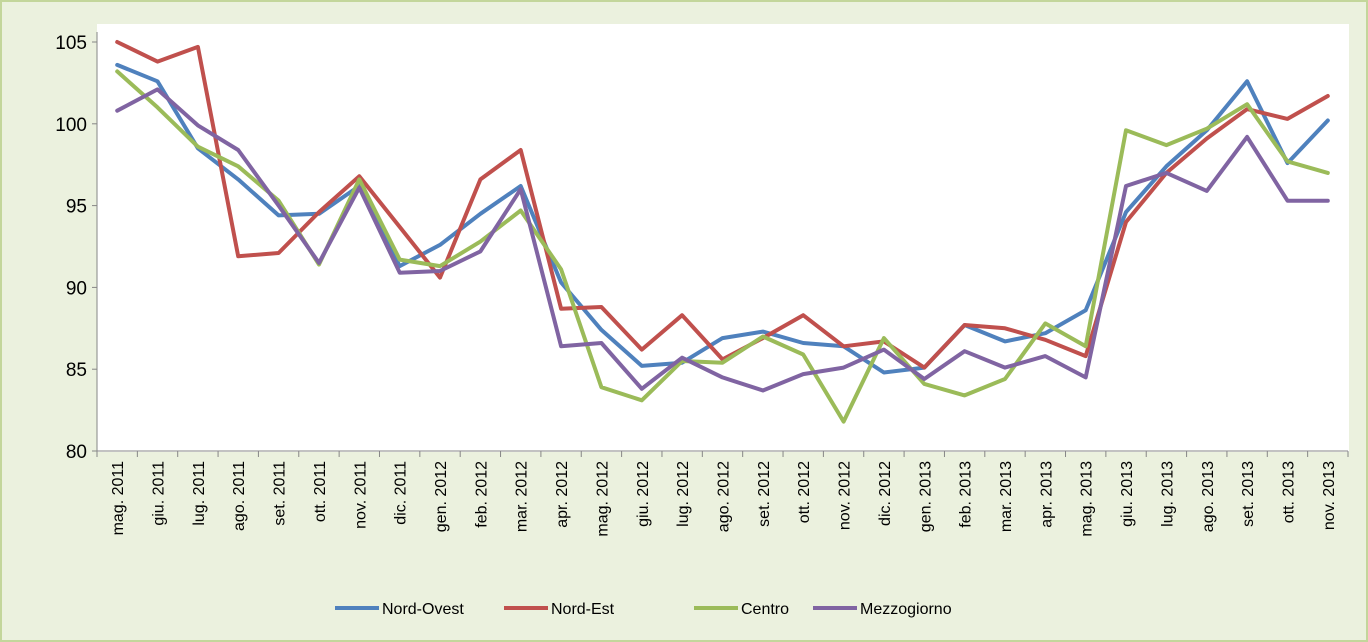  Describe the element at coordinates (1288, 492) in the screenshot. I see `x-tick-label: ott. 2013` at that location.